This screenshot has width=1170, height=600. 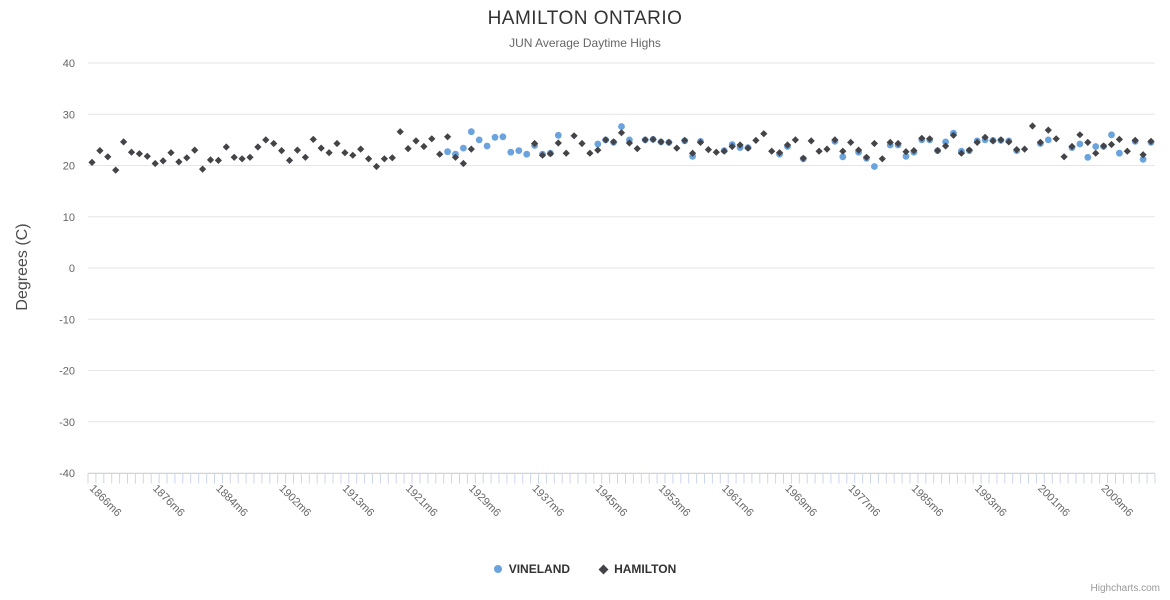 I want to click on highcharts-credits-link: Highcharts.com, so click(x=1125, y=588).